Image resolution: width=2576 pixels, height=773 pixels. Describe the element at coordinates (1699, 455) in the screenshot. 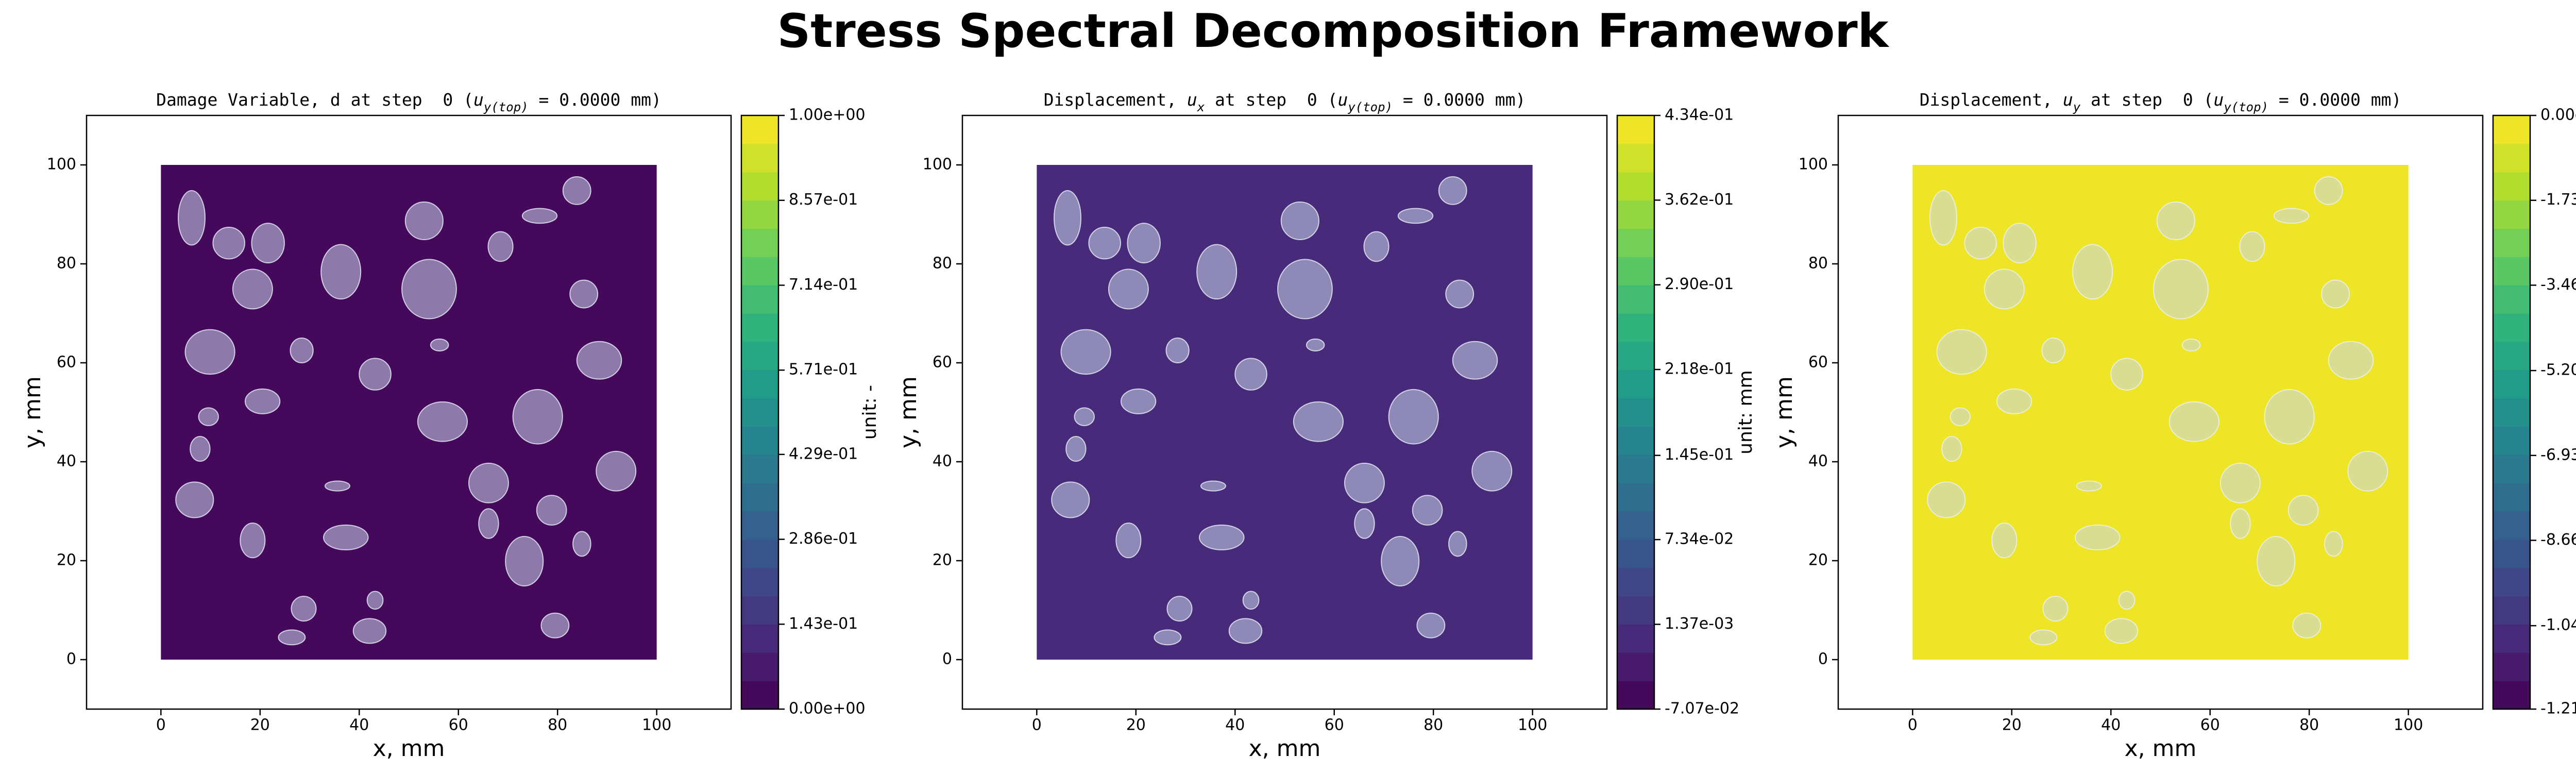

I see `colorbar-tick-label: 1.45e-01` at that location.